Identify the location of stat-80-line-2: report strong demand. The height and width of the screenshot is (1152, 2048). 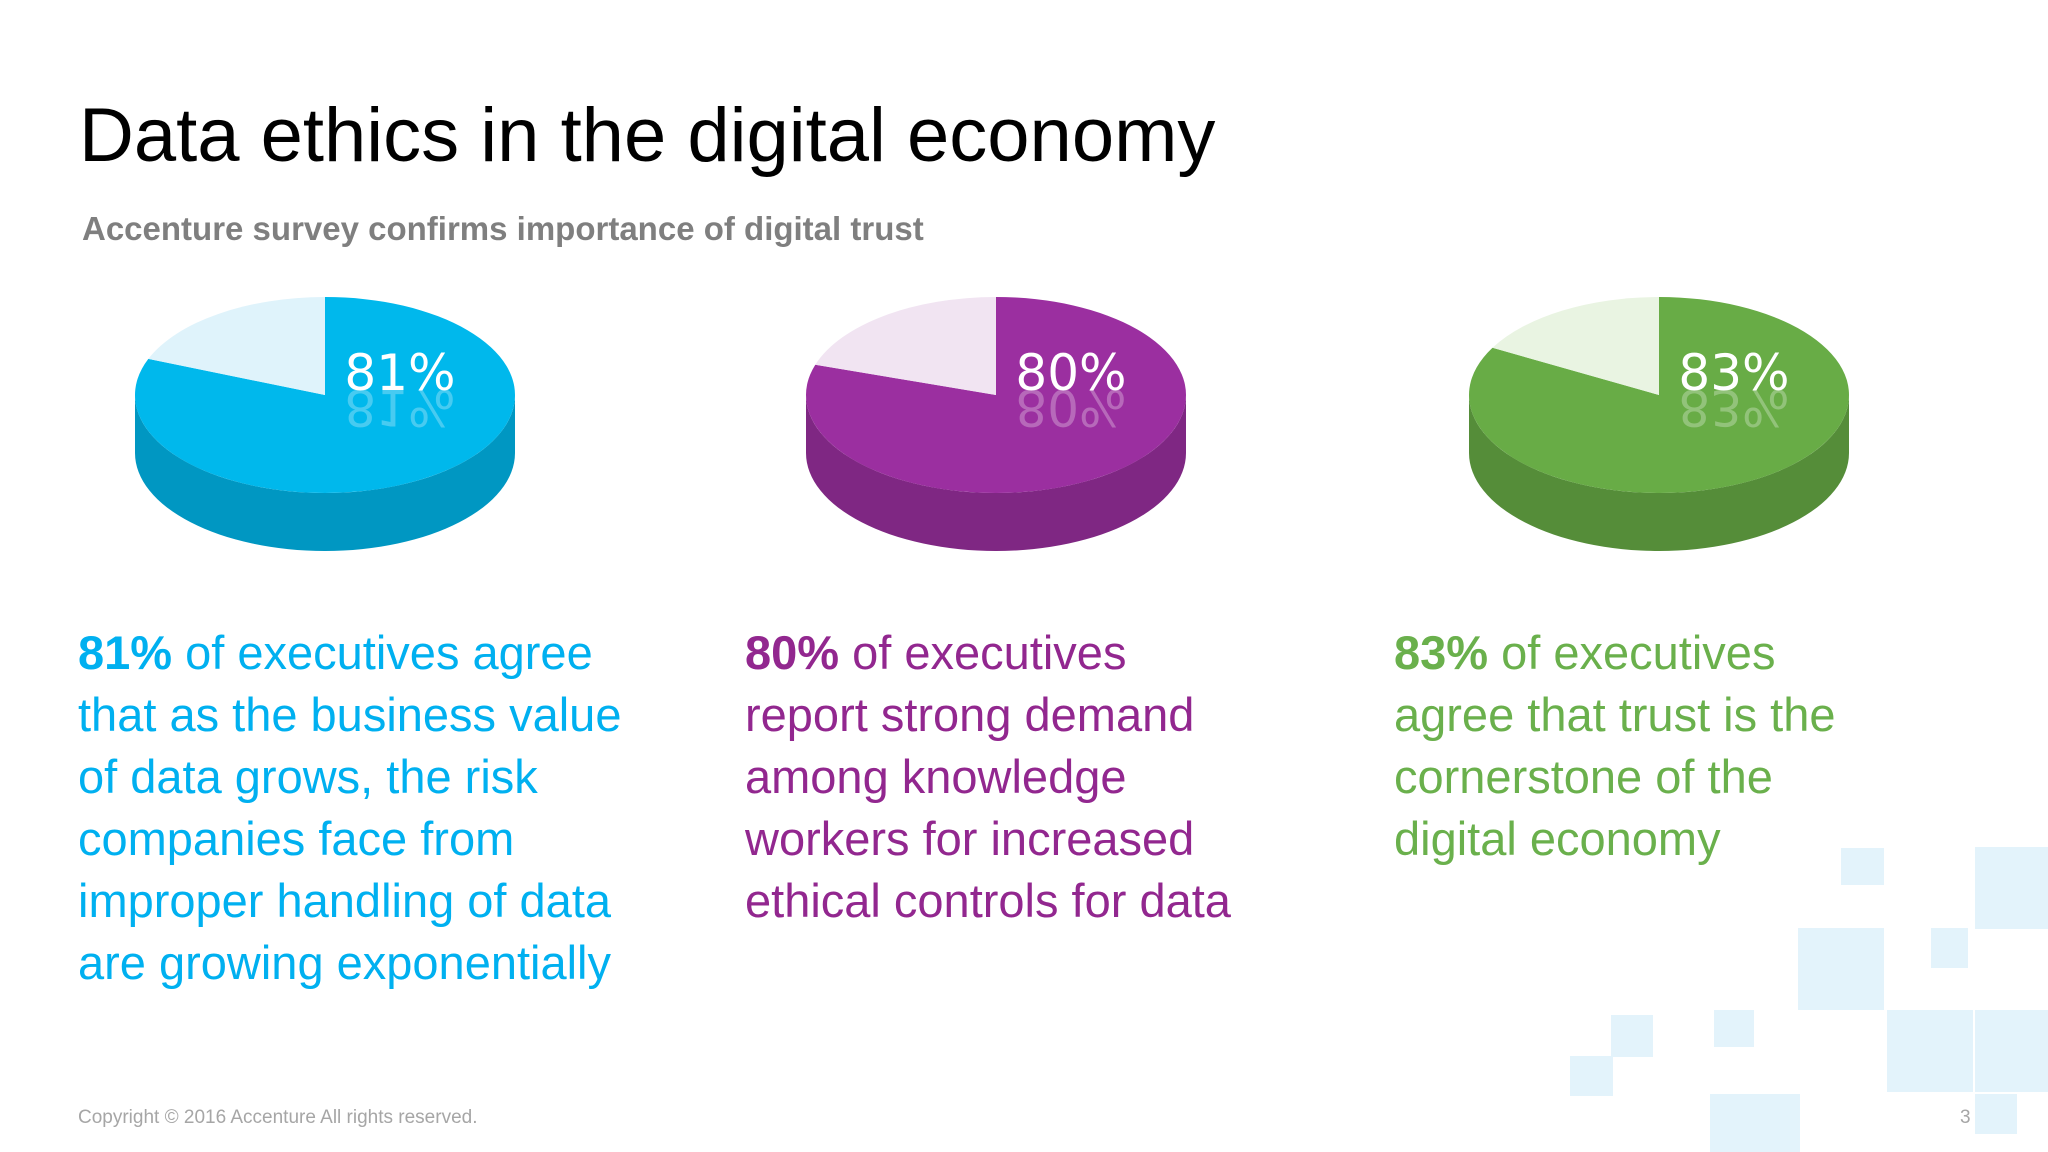
(970, 714).